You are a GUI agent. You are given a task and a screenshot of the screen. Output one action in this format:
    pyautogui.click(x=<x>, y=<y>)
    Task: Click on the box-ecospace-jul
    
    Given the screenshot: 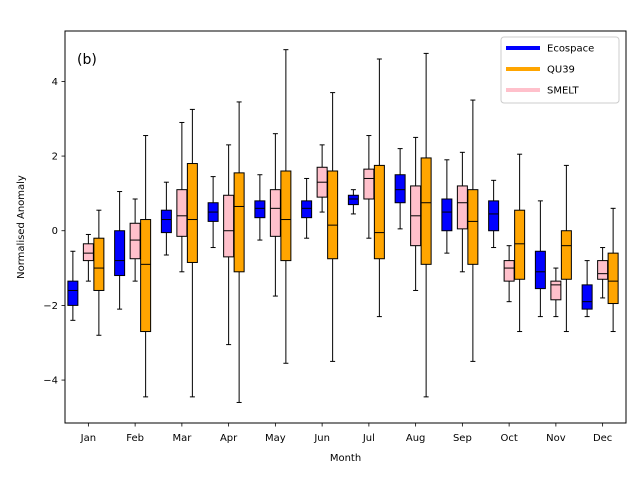 What is the action you would take?
    pyautogui.click(x=353, y=202)
    